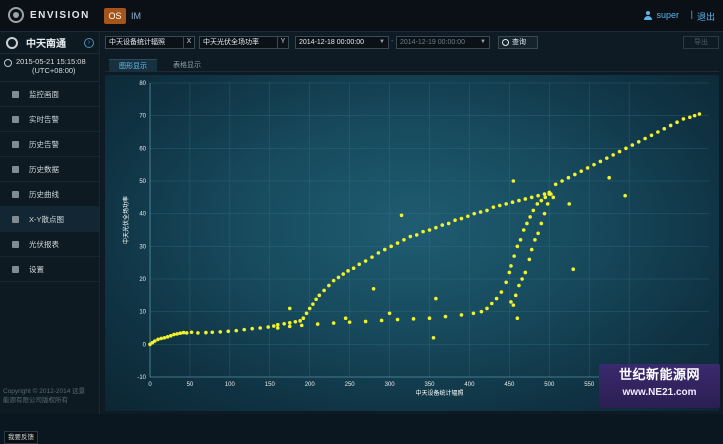 The width and height of the screenshot is (723, 444). I want to click on sidebar-item-history-data: 历史数据, so click(49, 169).